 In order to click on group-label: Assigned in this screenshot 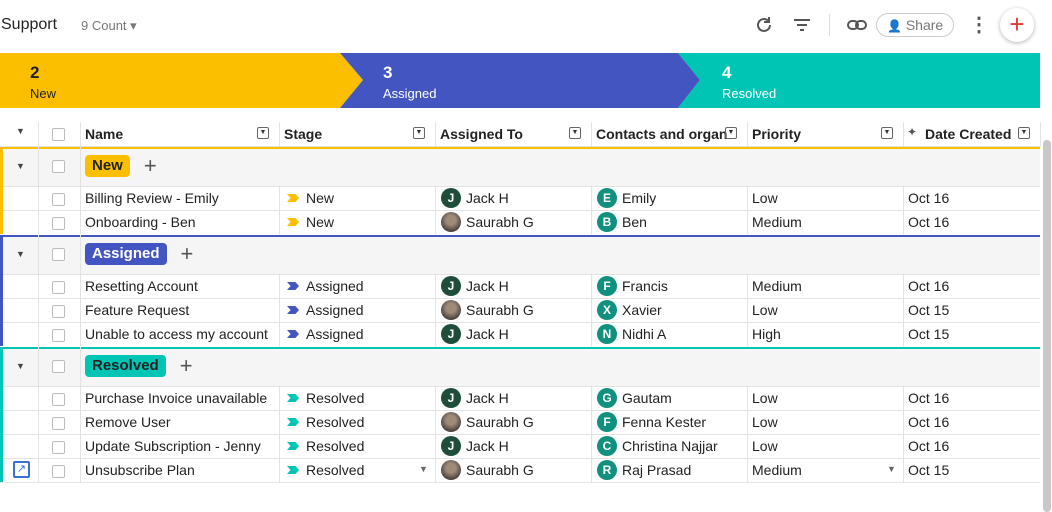, I will do `click(126, 254)`.